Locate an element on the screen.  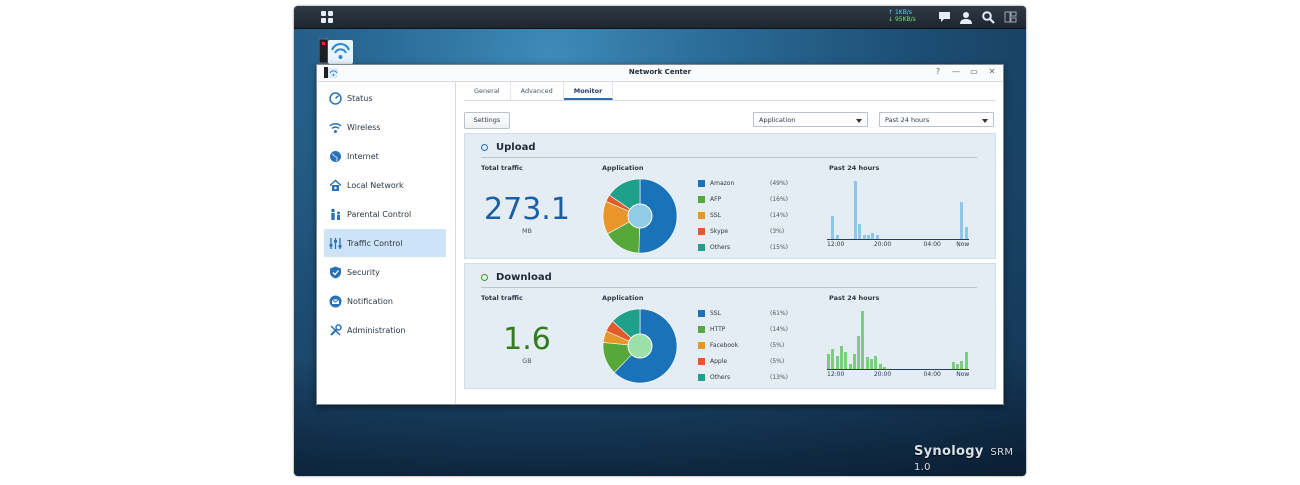
chevron-down-icon is located at coordinates (859, 121).